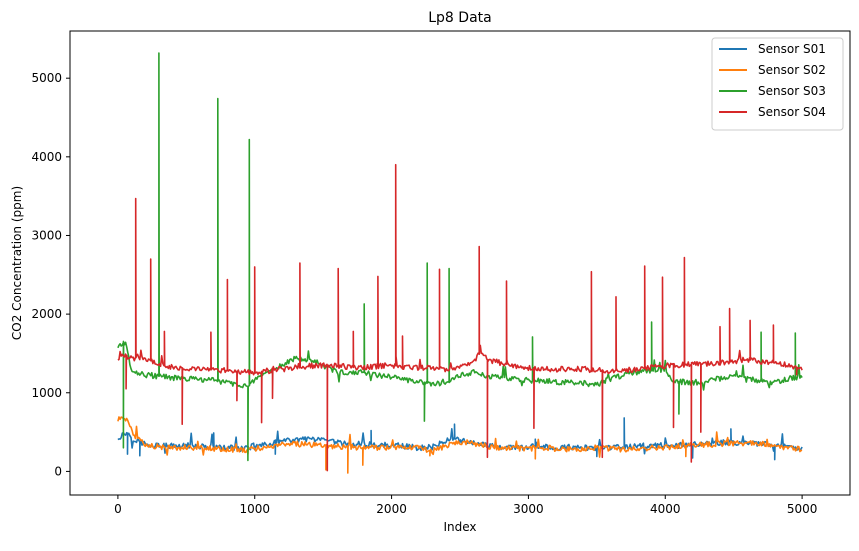 This screenshot has height=551, width=859. I want to click on x-tick-label: 4000, so click(665, 509).